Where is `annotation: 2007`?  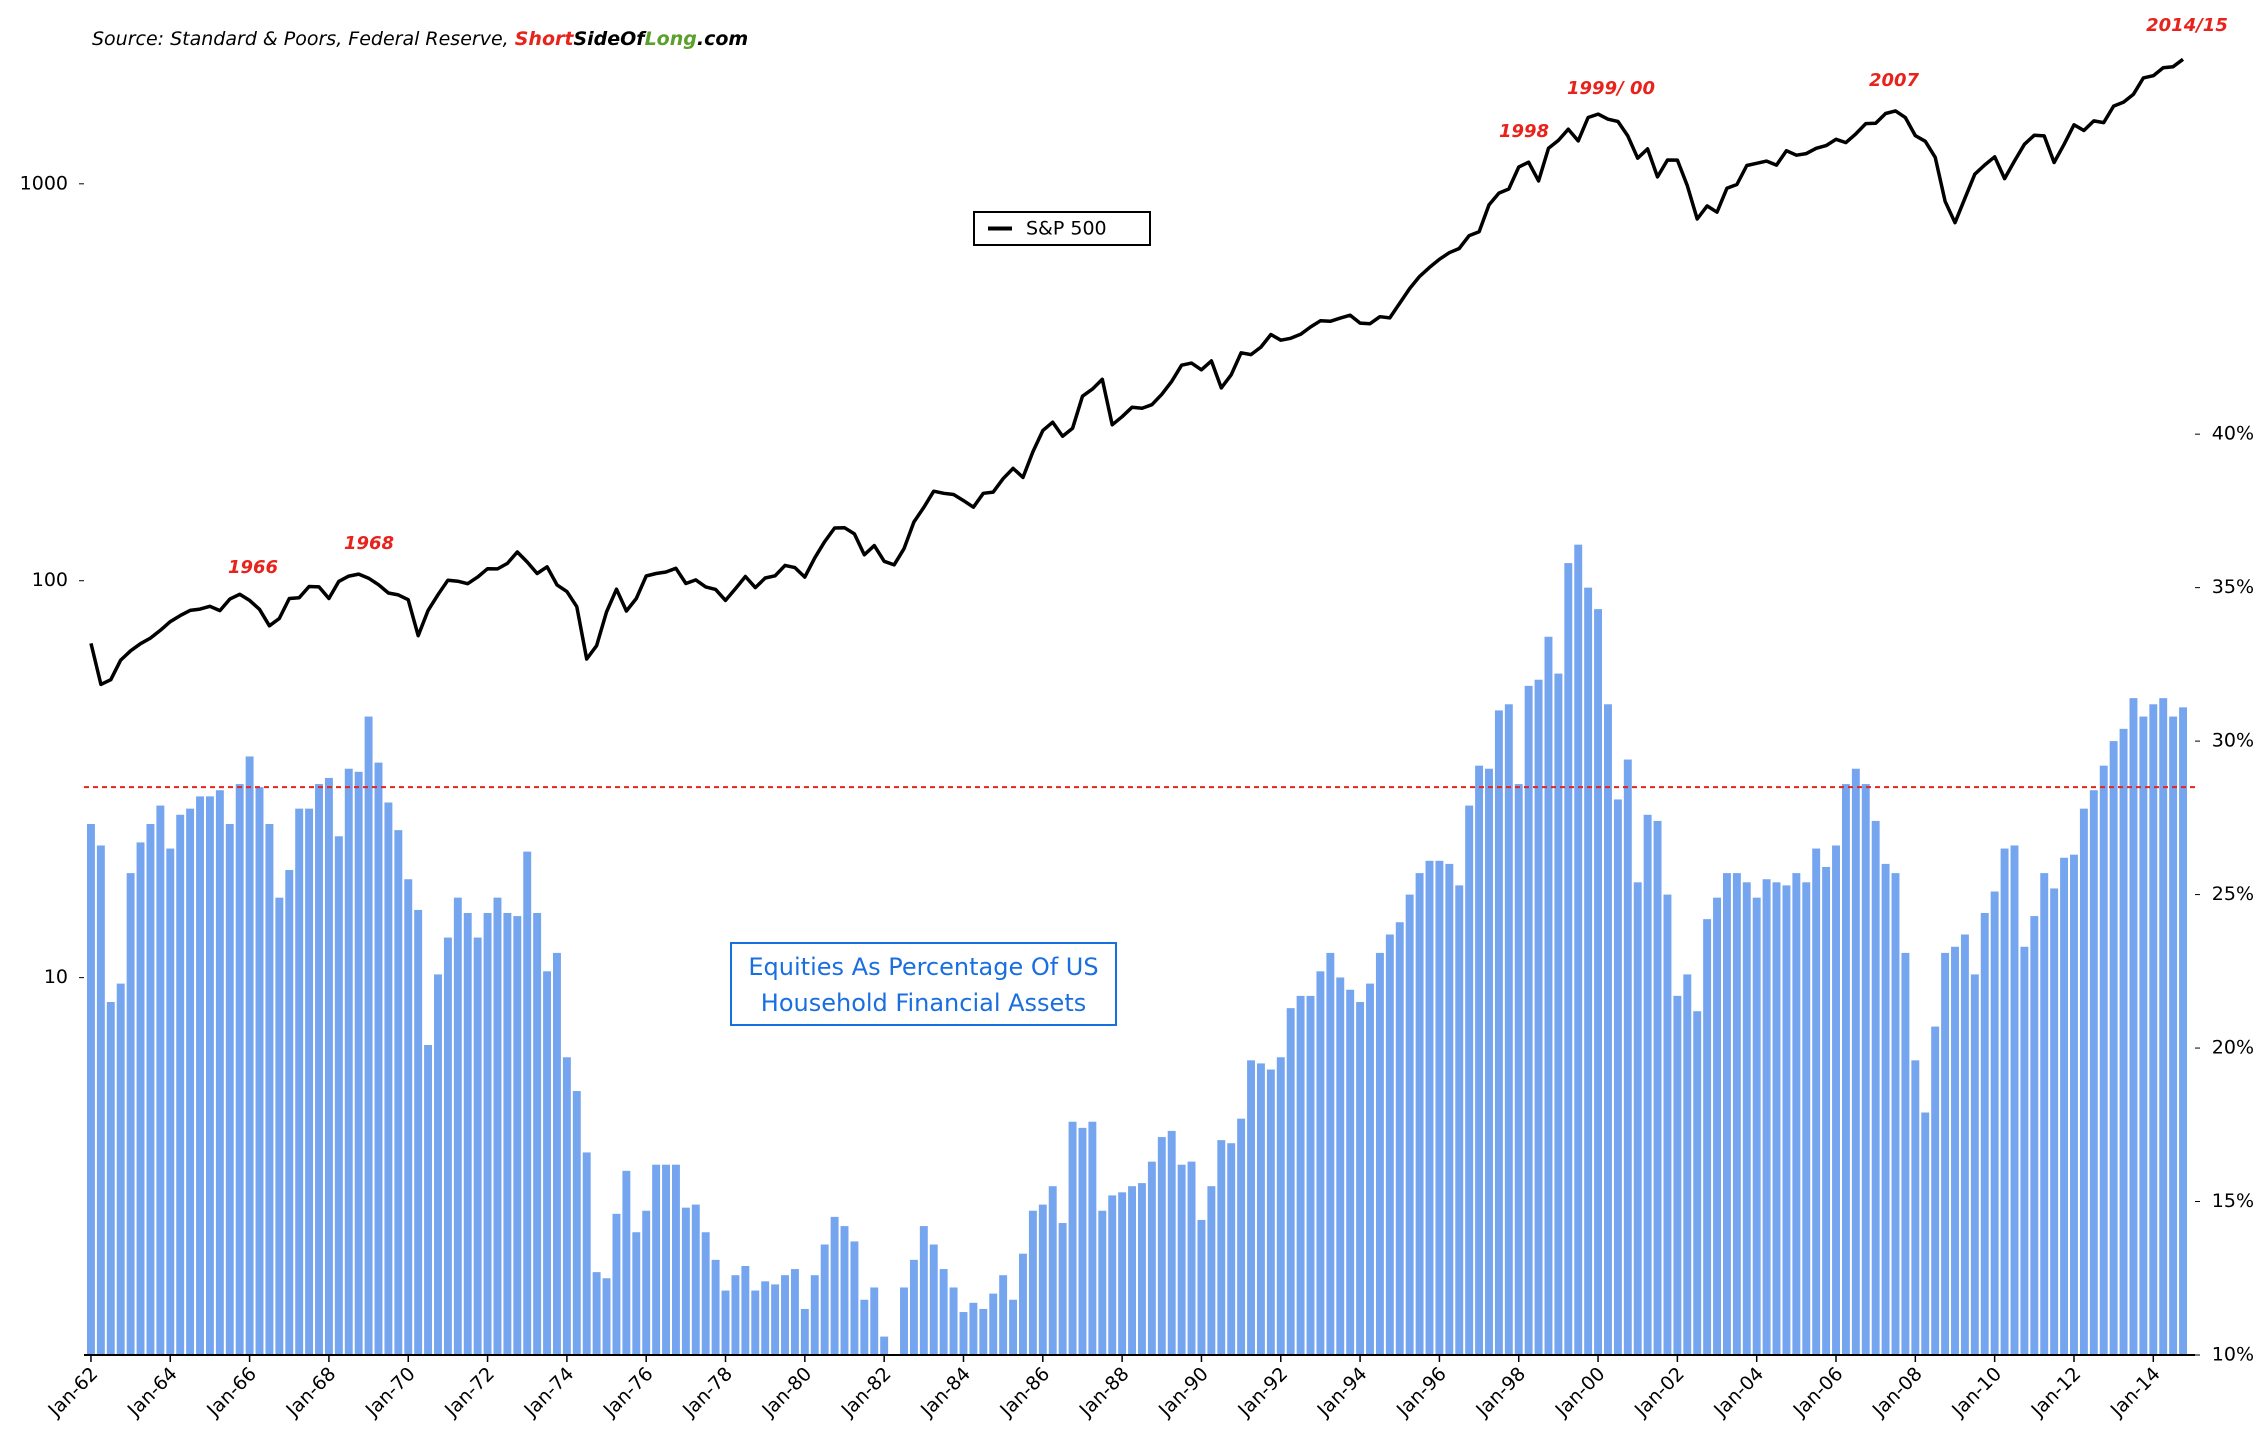
annotation: 2007 is located at coordinates (1894, 80).